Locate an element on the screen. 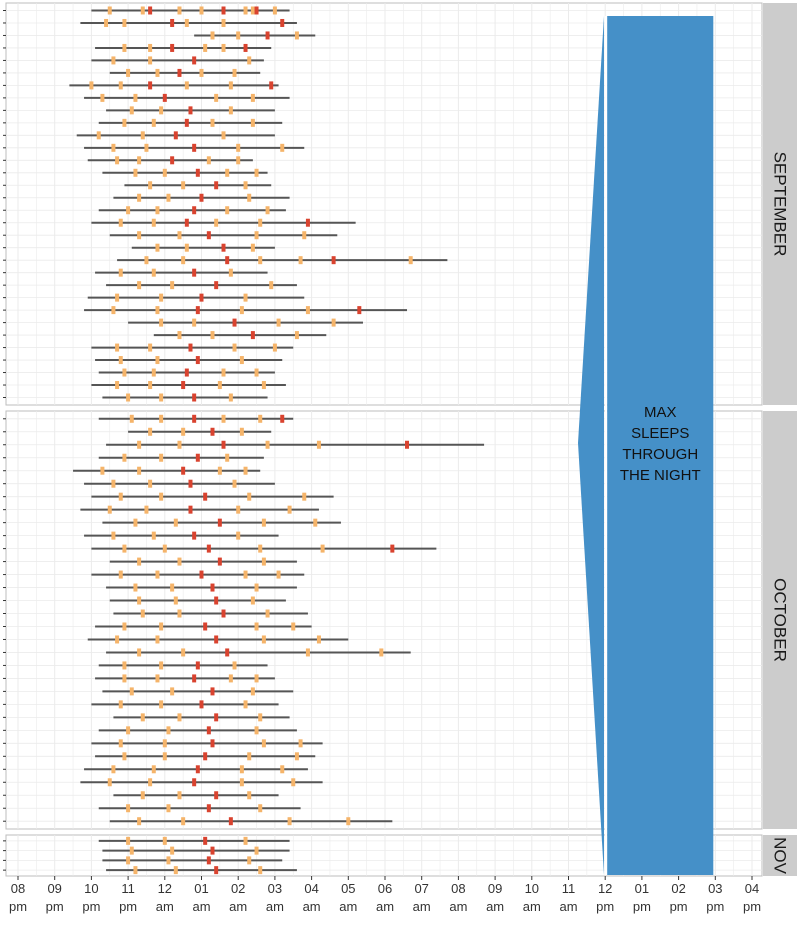  callout-text-line: THE NIGHT is located at coordinates (660, 475).